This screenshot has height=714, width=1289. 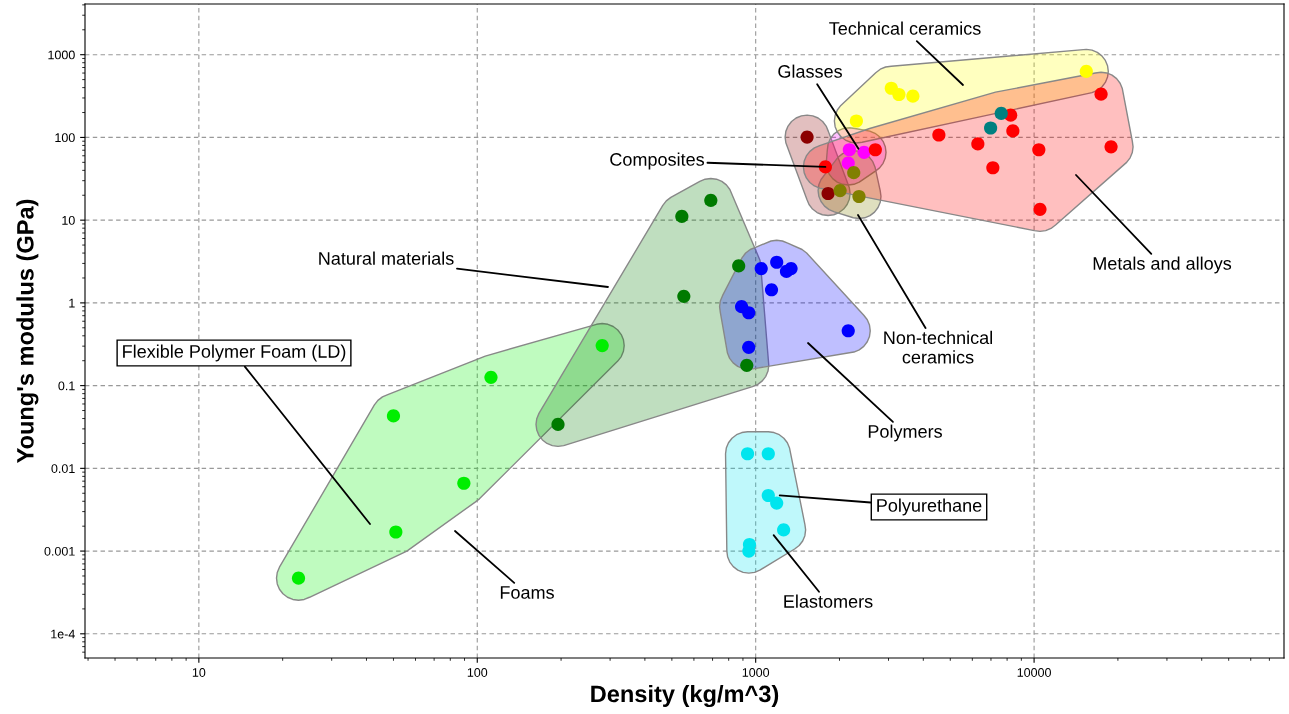 What do you see at coordinates (66, 386) in the screenshot?
I see `y-tick-label: 0.1` at bounding box center [66, 386].